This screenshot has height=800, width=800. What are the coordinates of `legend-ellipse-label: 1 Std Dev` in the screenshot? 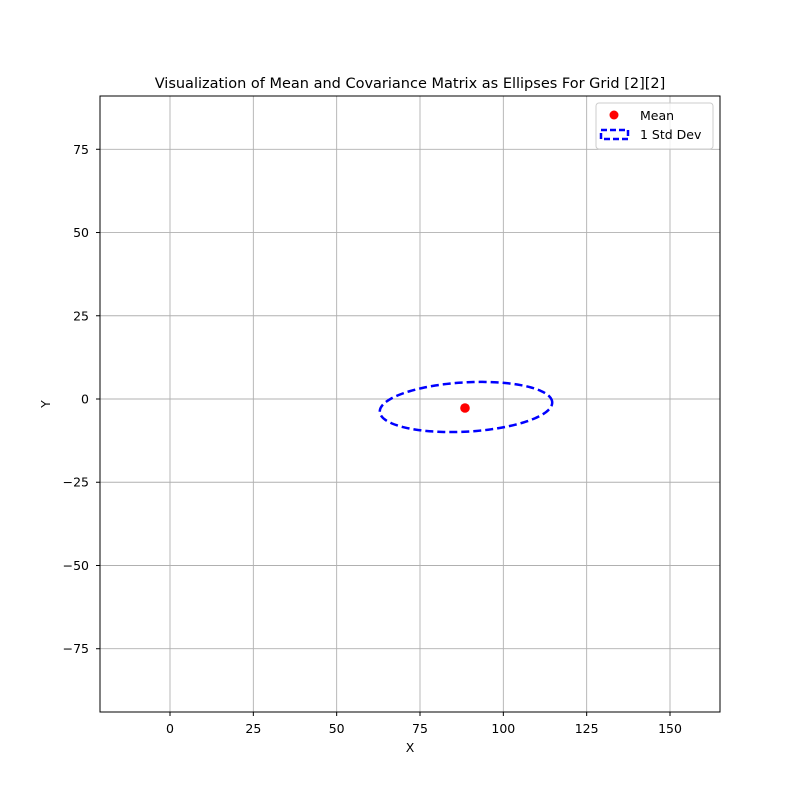 It's located at (671, 134).